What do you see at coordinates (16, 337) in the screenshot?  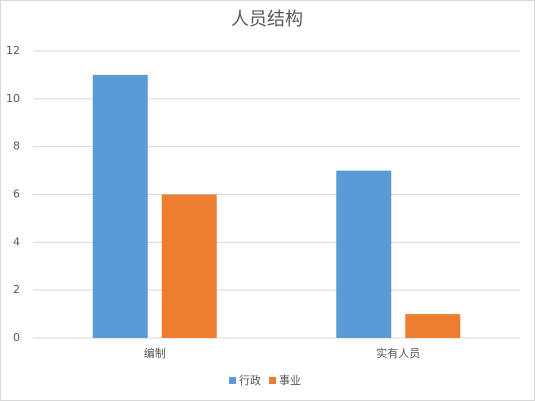 I see `y-tick-label: 0` at bounding box center [16, 337].